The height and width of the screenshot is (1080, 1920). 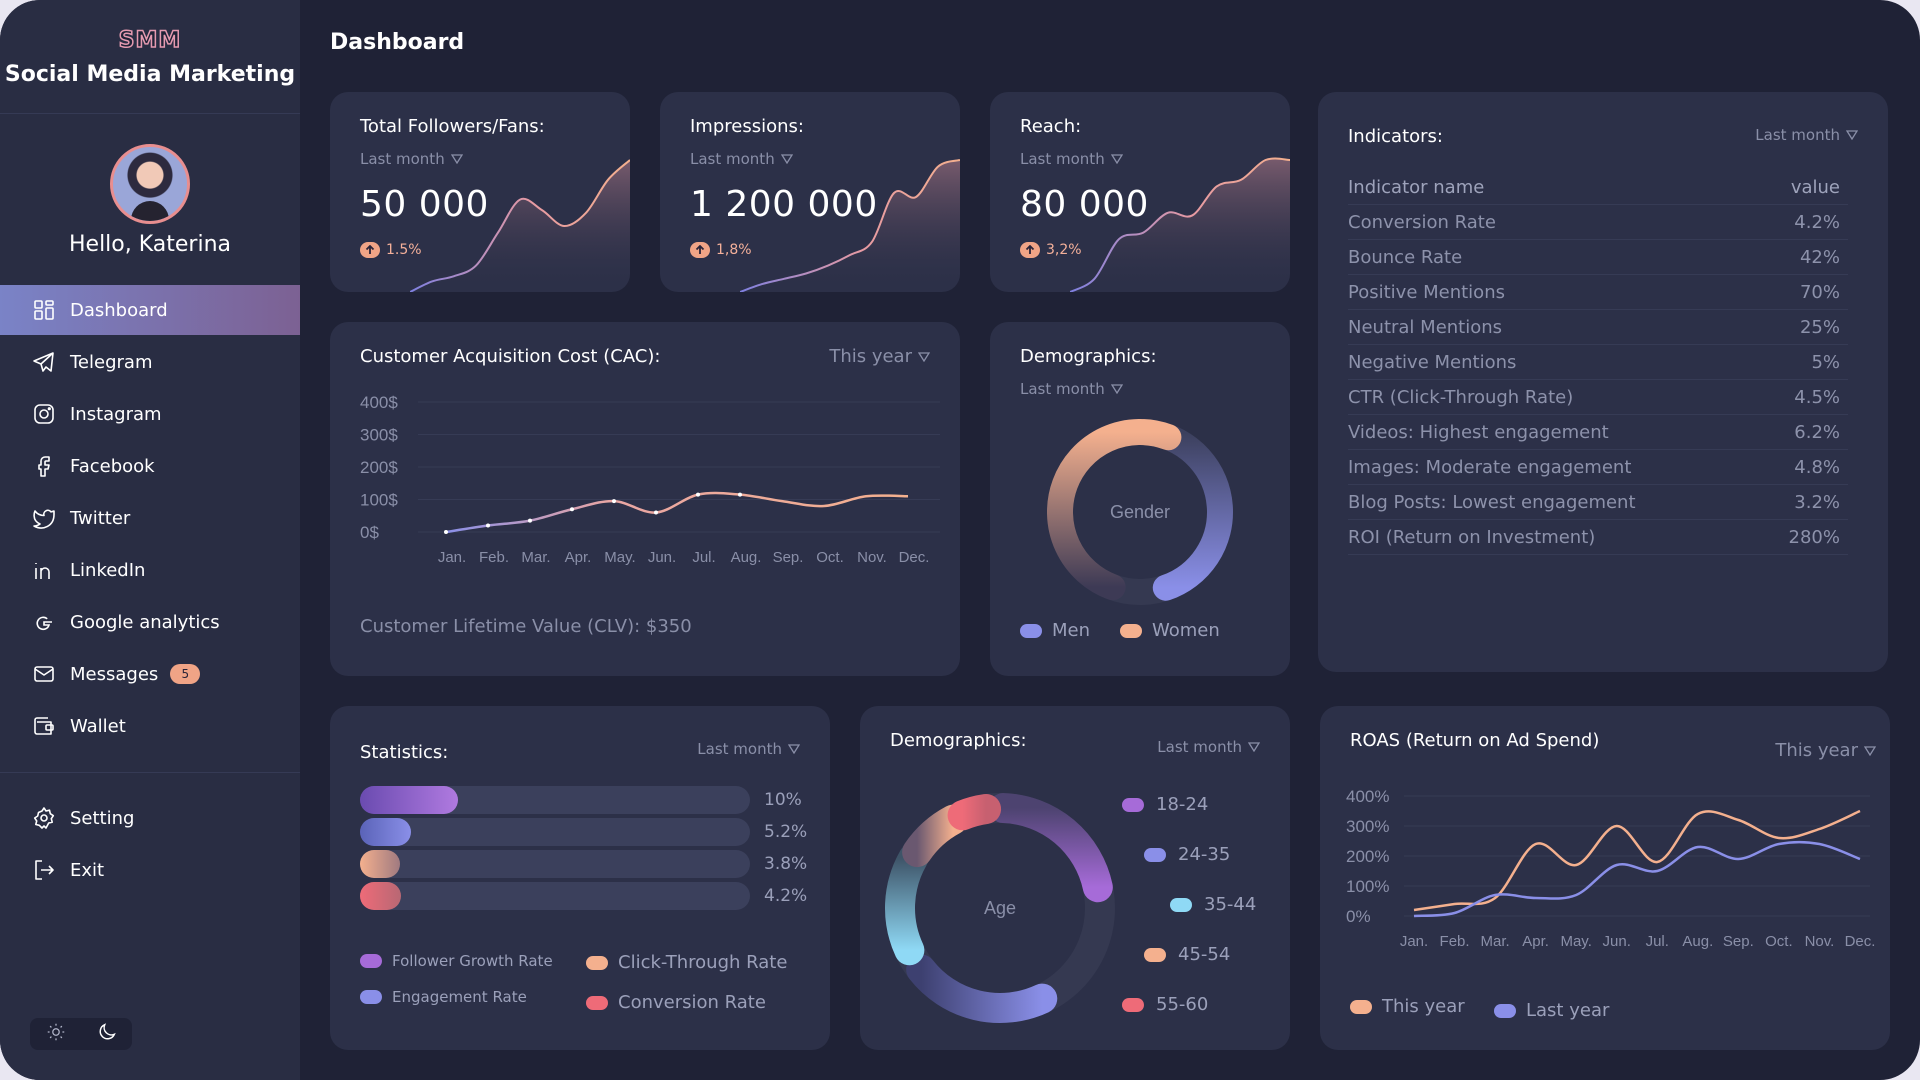 What do you see at coordinates (44, 414) in the screenshot?
I see `instagram-icon` at bounding box center [44, 414].